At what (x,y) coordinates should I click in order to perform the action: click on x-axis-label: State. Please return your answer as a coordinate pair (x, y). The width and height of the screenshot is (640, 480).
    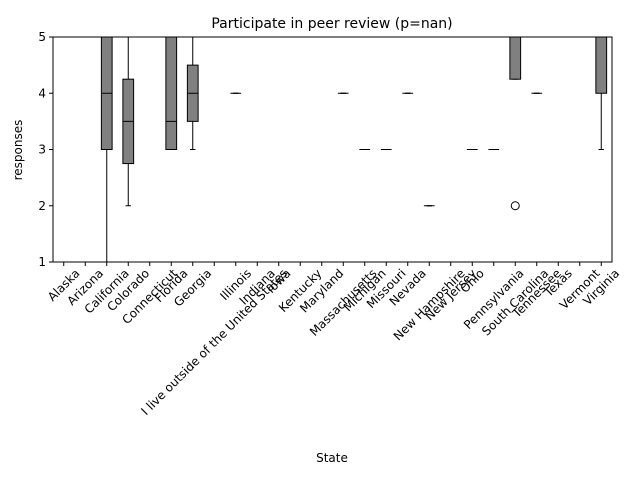
    Looking at the image, I should click on (332, 458).